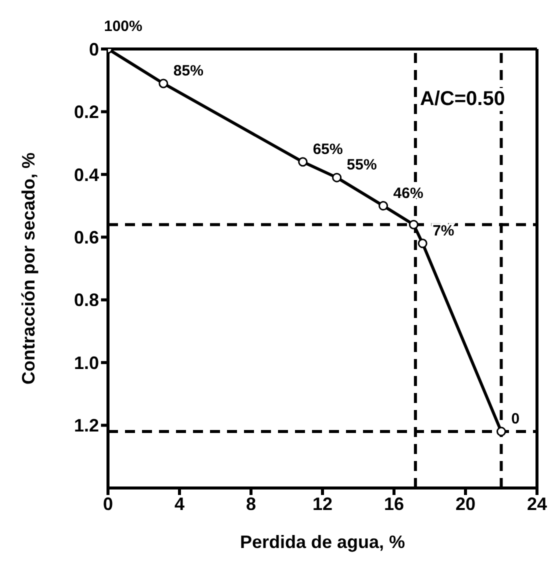 The height and width of the screenshot is (575, 560). What do you see at coordinates (394, 504) in the screenshot?
I see `x-tick-label: 16` at bounding box center [394, 504].